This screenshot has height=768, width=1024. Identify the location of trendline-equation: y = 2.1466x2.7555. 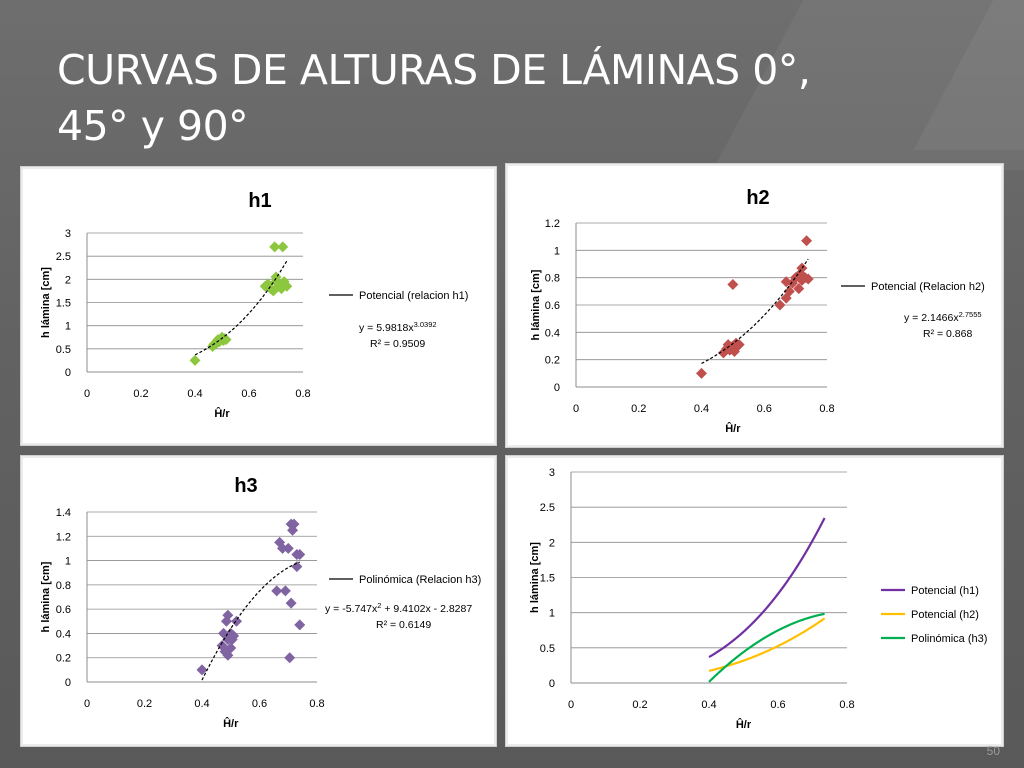
(943, 317).